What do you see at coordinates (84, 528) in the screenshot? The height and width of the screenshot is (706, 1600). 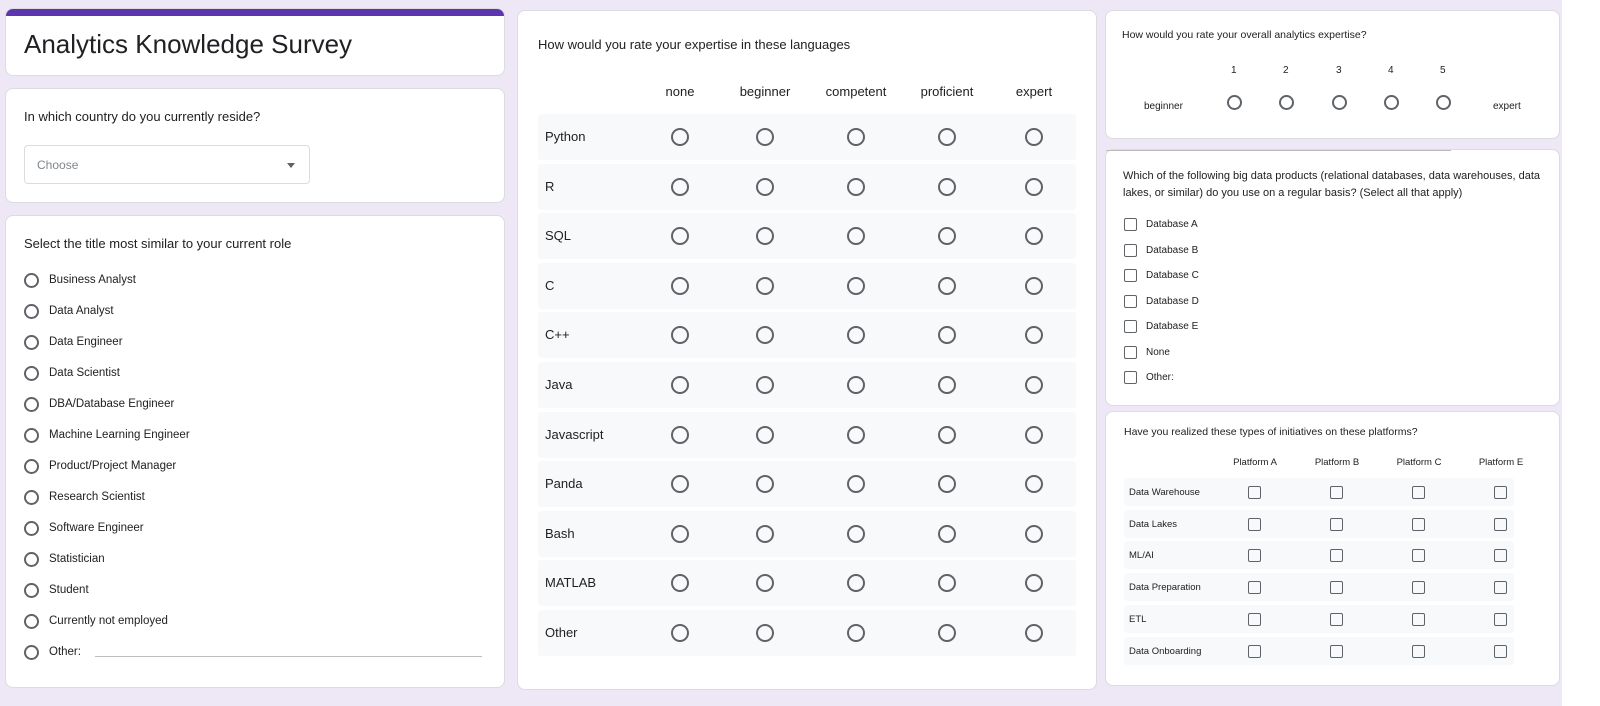 I see `role-option: Software Engineer` at bounding box center [84, 528].